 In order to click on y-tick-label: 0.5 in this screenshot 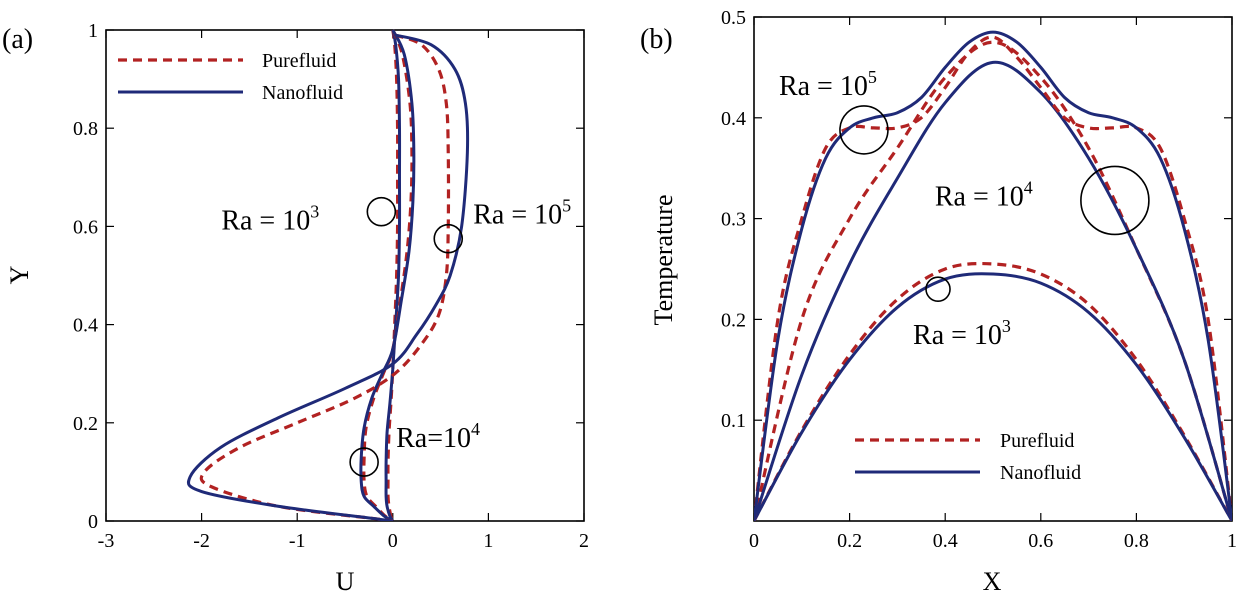, I will do `click(733, 18)`.